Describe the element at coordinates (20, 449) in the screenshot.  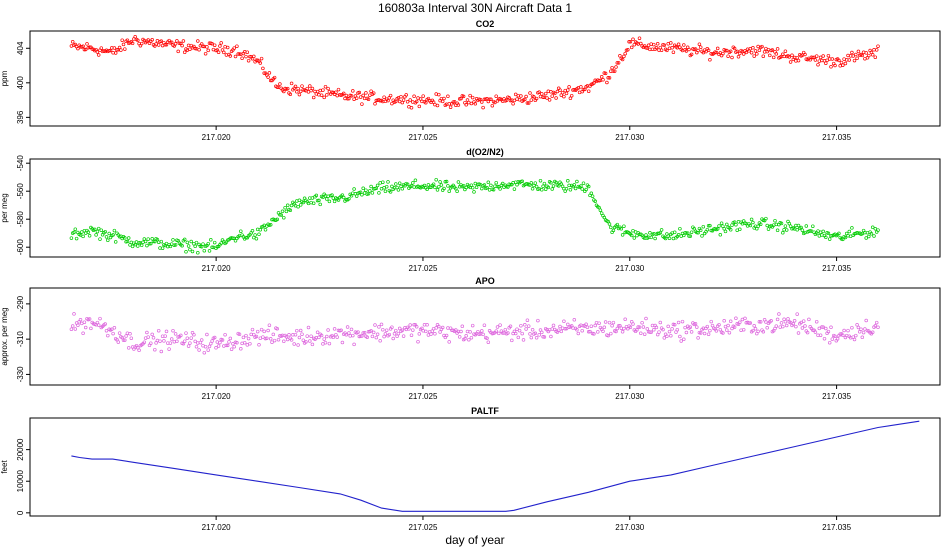
I see `y-tick-label: 20000` at that location.